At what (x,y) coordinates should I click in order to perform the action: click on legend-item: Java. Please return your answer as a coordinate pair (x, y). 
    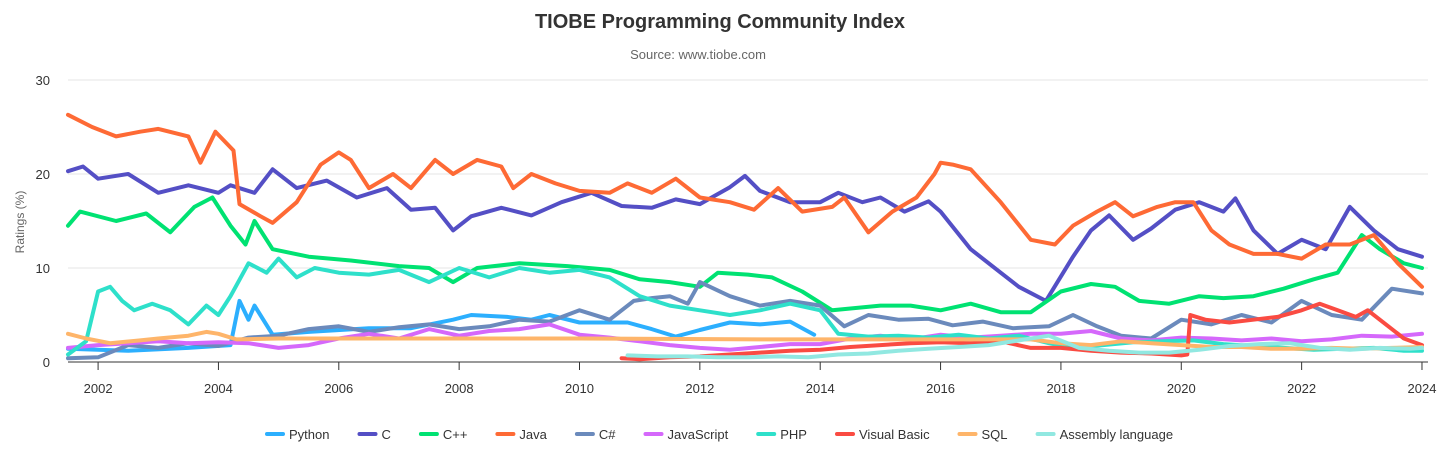
    Looking at the image, I should click on (521, 434).